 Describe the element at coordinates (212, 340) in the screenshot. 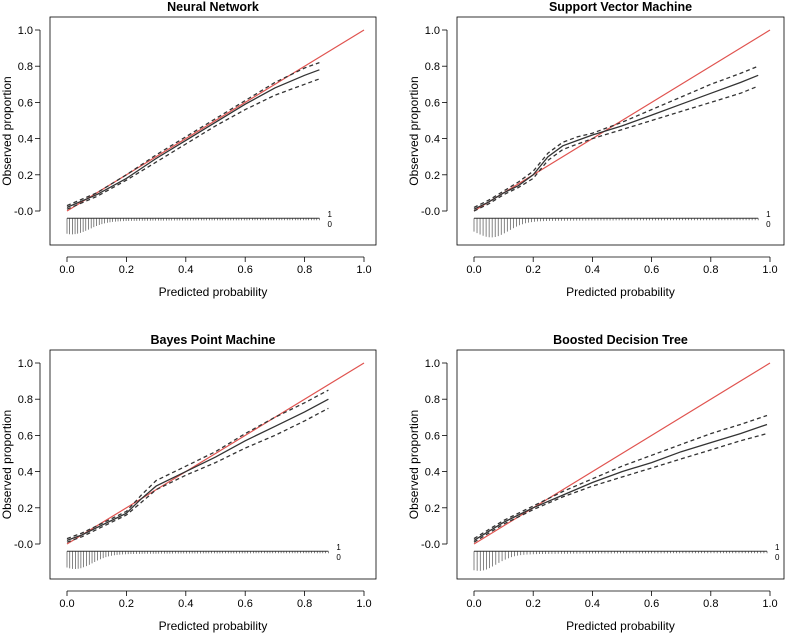

I see `chart-title: Bayes Point Machine` at that location.